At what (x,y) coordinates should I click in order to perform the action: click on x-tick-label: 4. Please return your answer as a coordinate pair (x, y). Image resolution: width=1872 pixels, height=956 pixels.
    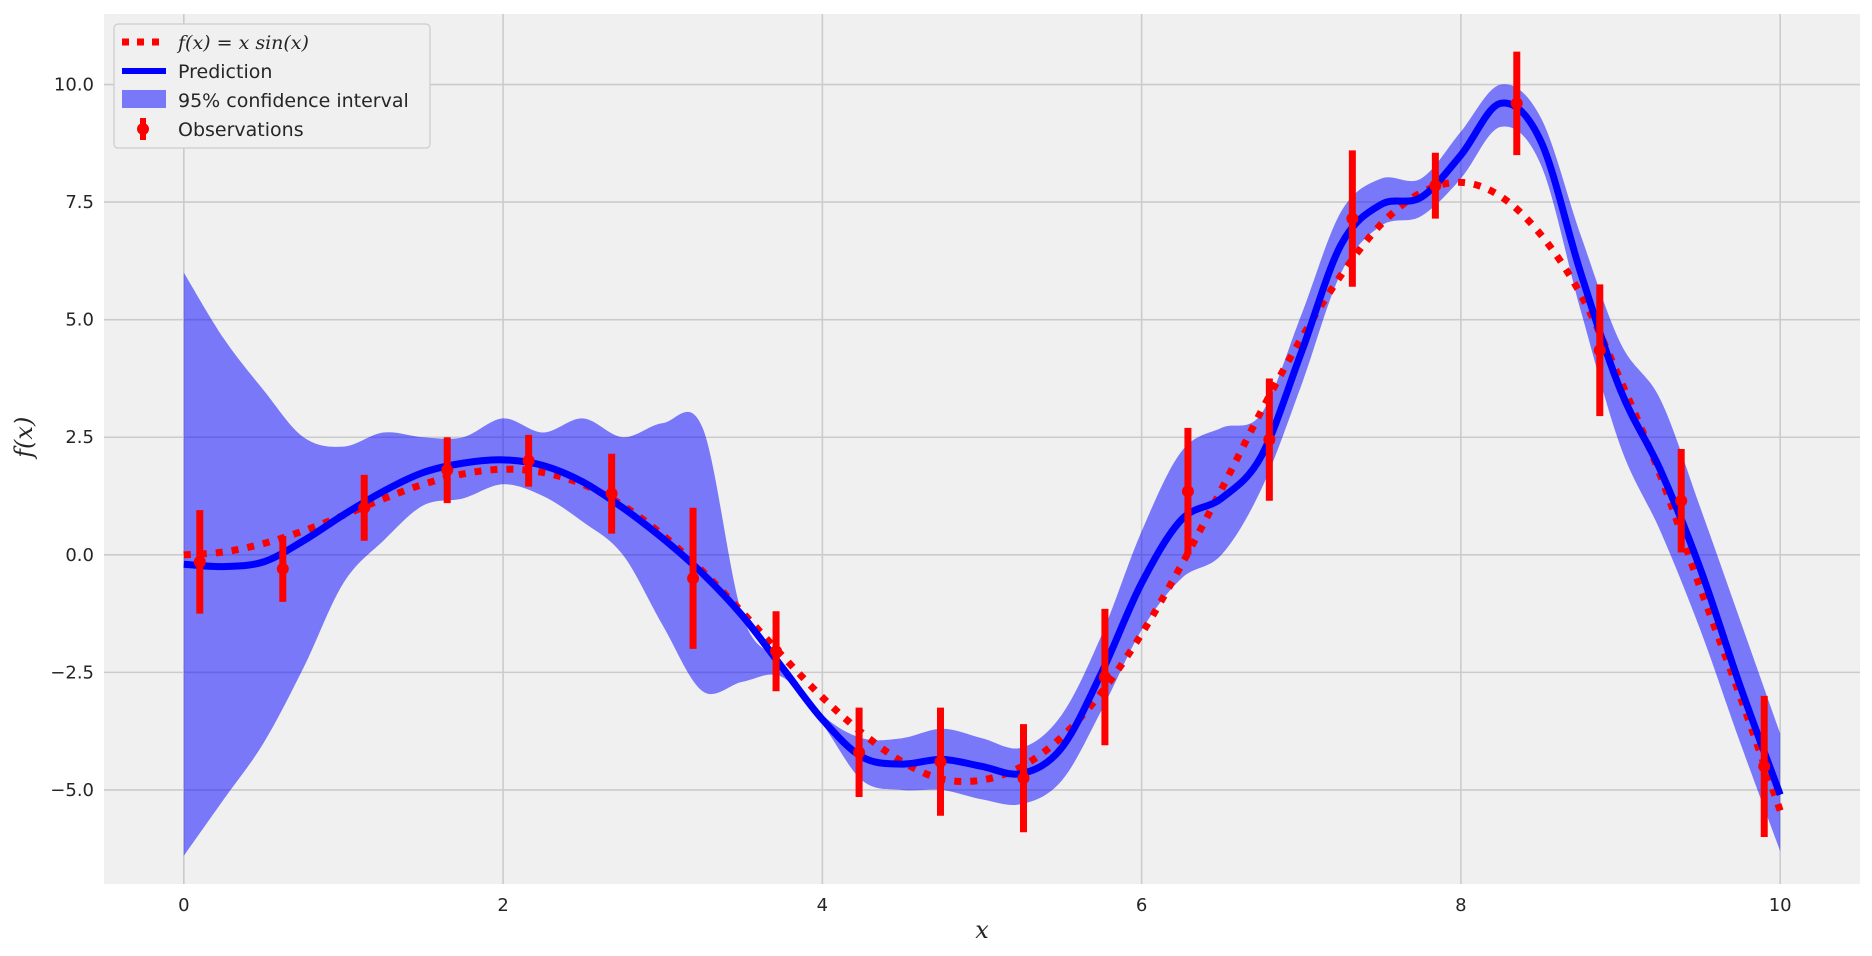
    Looking at the image, I should click on (822, 905).